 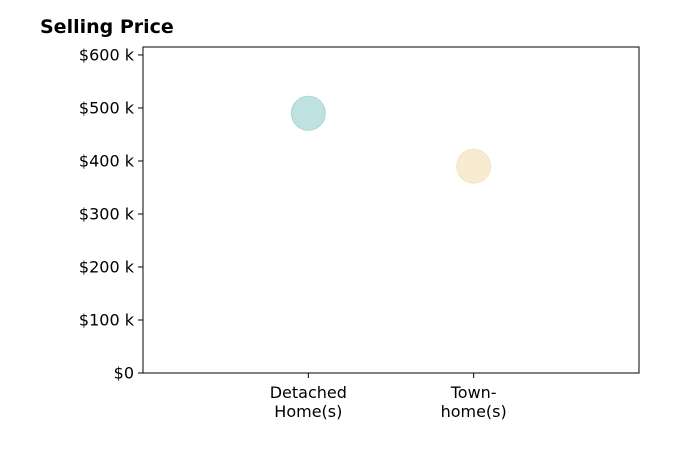 I want to click on x-tick-label: Detached Home(s), so click(x=308, y=402).